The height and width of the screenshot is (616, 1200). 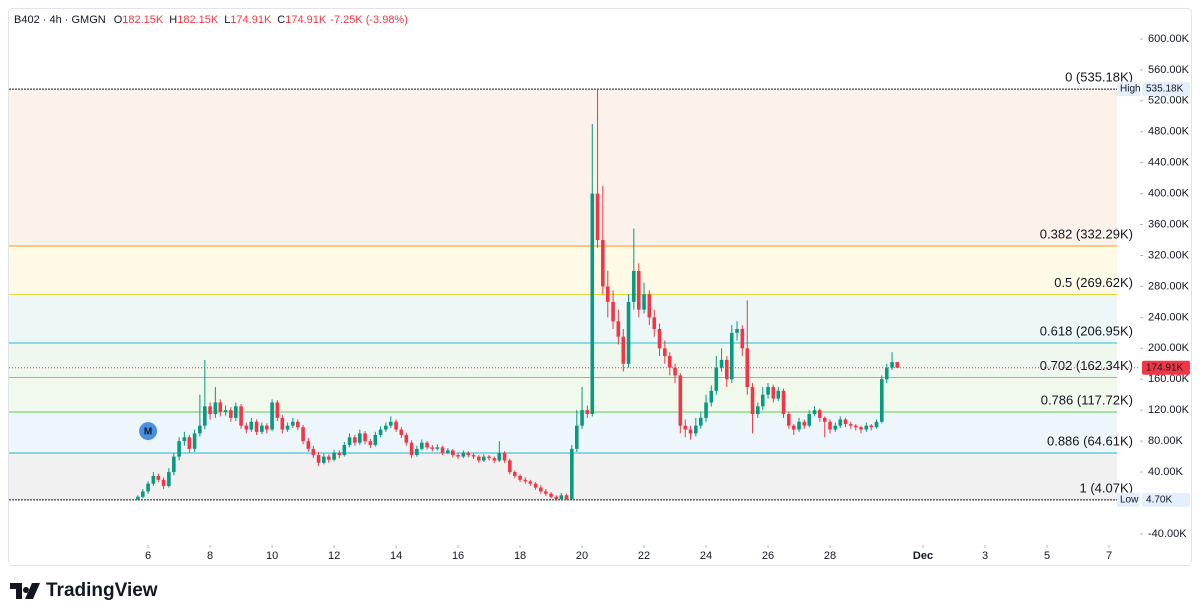 What do you see at coordinates (1169, 317) in the screenshot?
I see `y-tick-label: 240.00K` at bounding box center [1169, 317].